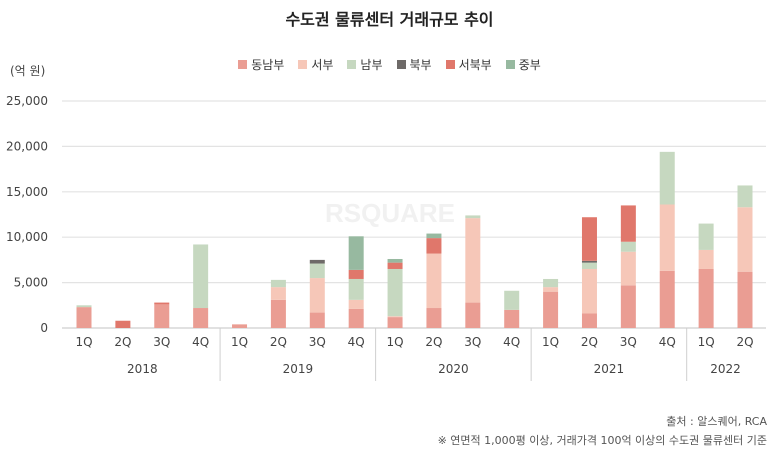 This screenshot has width=779, height=453. What do you see at coordinates (27, 192) in the screenshot?
I see `y-tick-label: 15,000` at bounding box center [27, 192].